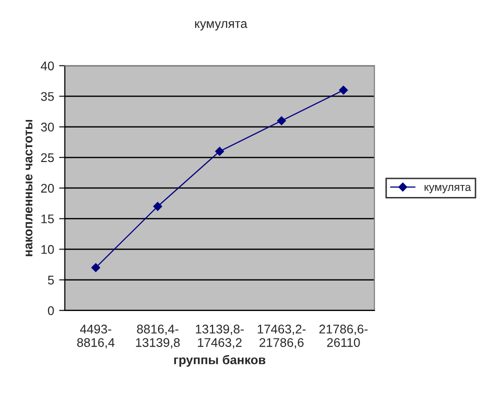 Image resolution: width=480 pixels, height=398 pixels. Describe the element at coordinates (220, 336) in the screenshot. I see `x-tick-label: 13139,8- 17463,2` at that location.